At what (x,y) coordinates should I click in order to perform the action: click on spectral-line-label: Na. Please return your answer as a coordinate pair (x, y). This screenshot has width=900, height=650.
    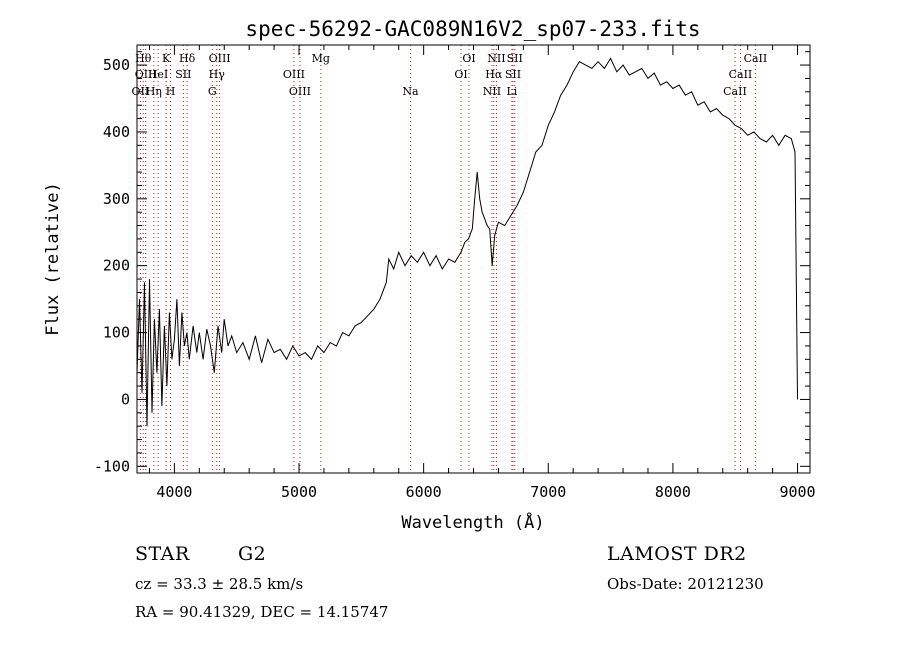
    Looking at the image, I should click on (410, 91).